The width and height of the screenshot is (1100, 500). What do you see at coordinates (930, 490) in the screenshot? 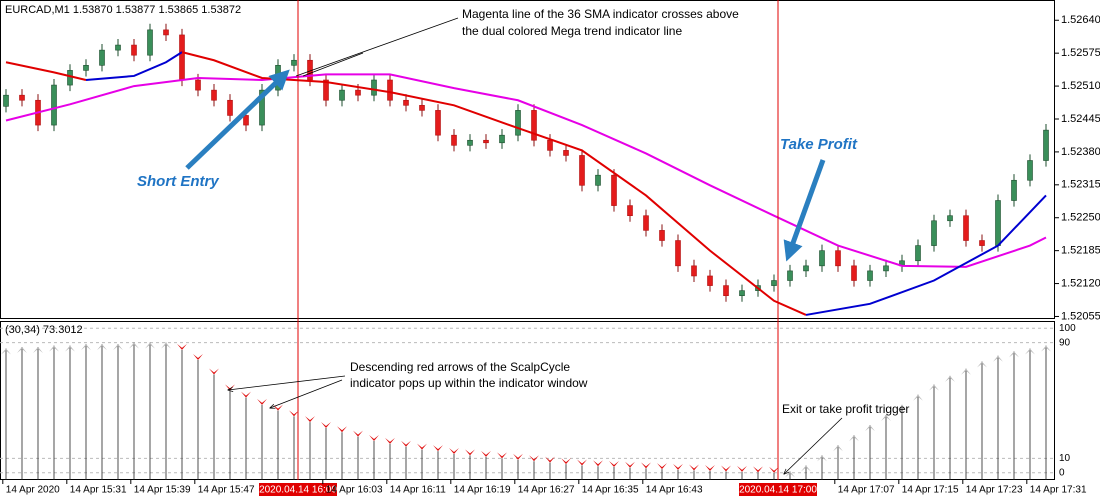
I see `x-tick-label: 14 Apr 17:15` at bounding box center [930, 490].